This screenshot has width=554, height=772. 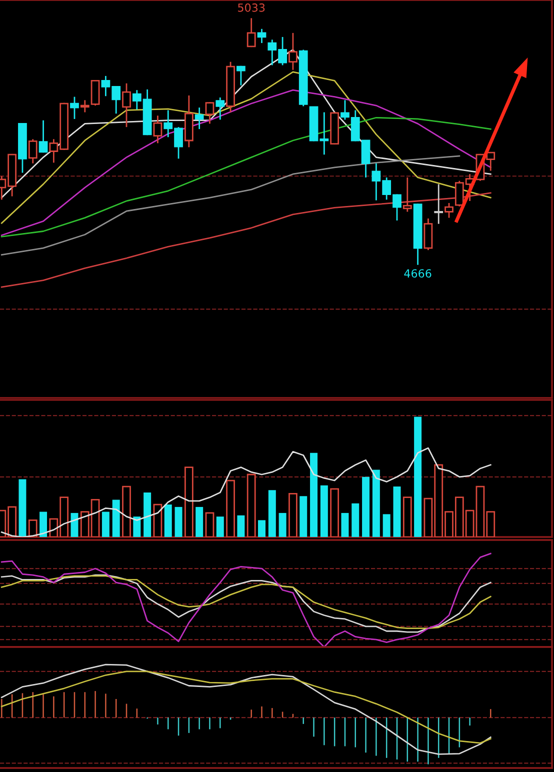 I want to click on annotation: 4666, so click(x=418, y=273).